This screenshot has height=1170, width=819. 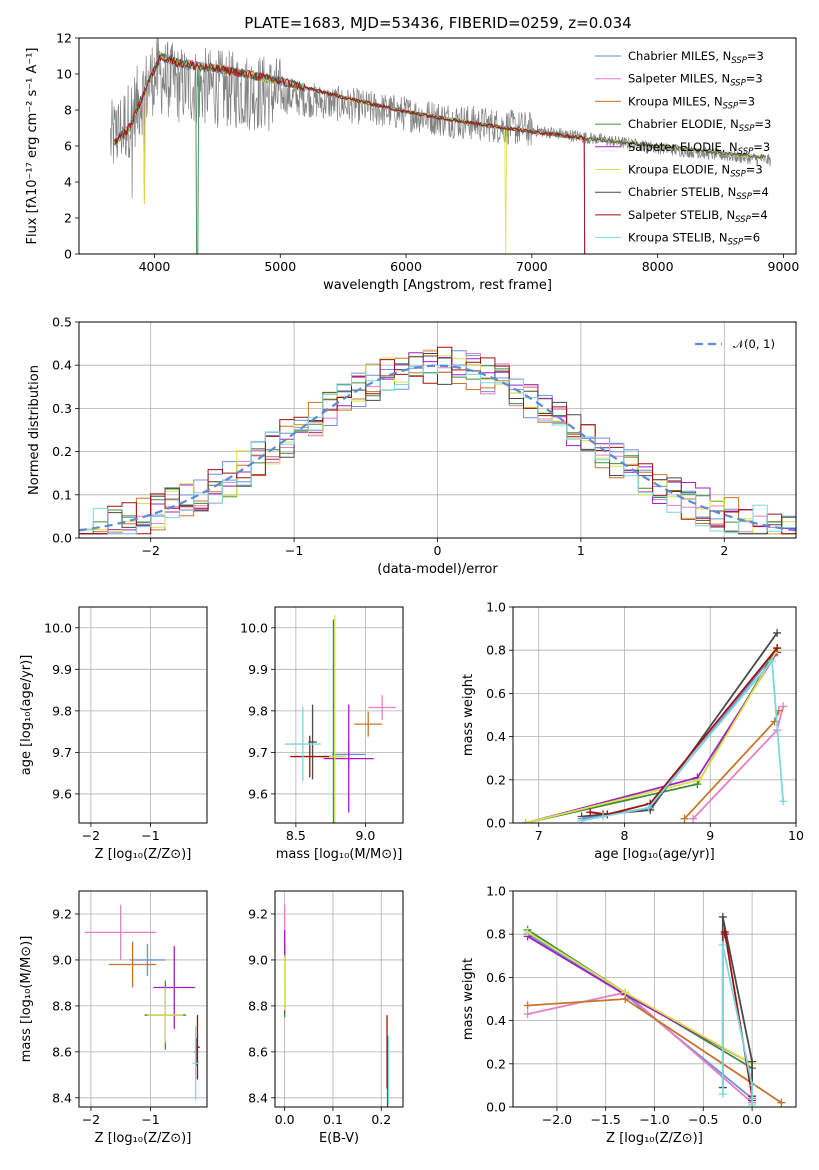 What do you see at coordinates (26, 999) in the screenshot?
I see `y-axis-label: mass [log₁₀(M/M⊙)]` at bounding box center [26, 999].